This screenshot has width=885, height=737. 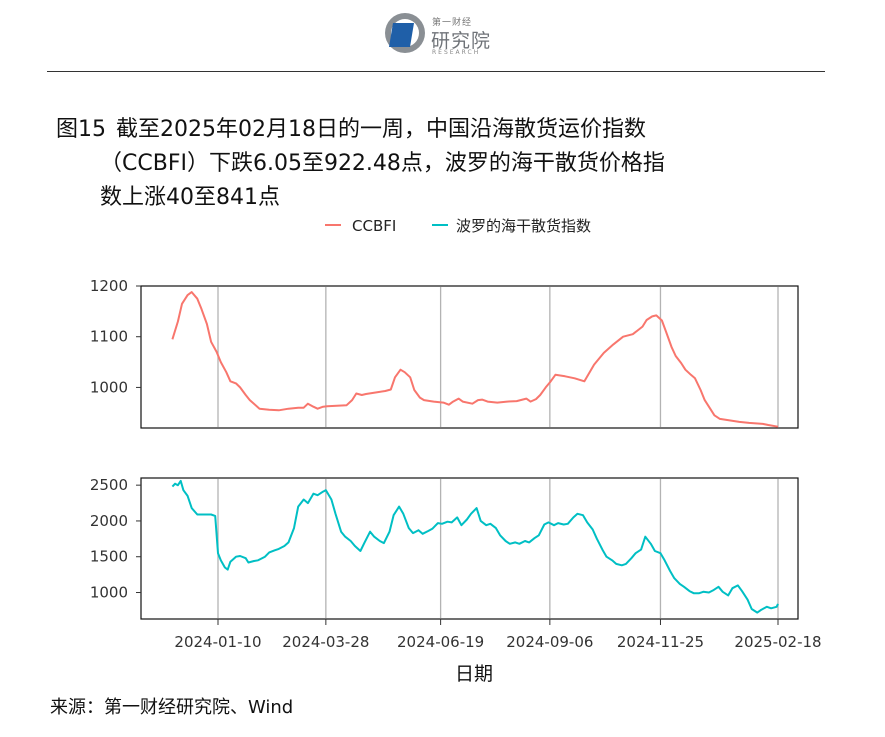 I want to click on research-logo: 第一财经 研究院 RESEARCH, so click(x=443, y=33).